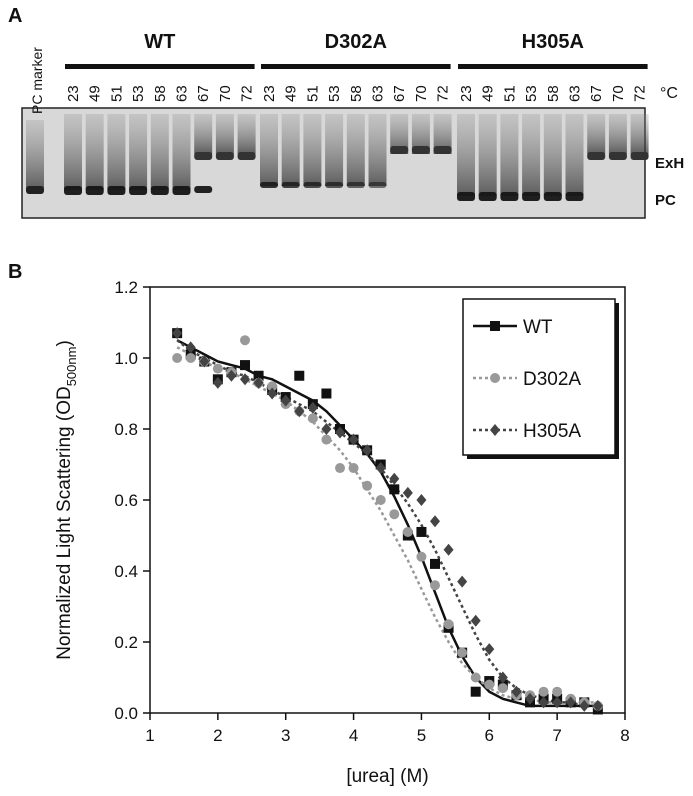  I want to click on y-axis-label-text: Normalized Light Scattering (OD, so click(64, 523).